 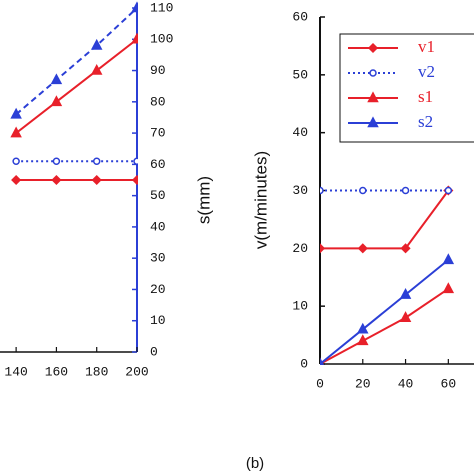 What do you see at coordinates (426, 71) in the screenshot?
I see `legend-label: v2` at bounding box center [426, 71].